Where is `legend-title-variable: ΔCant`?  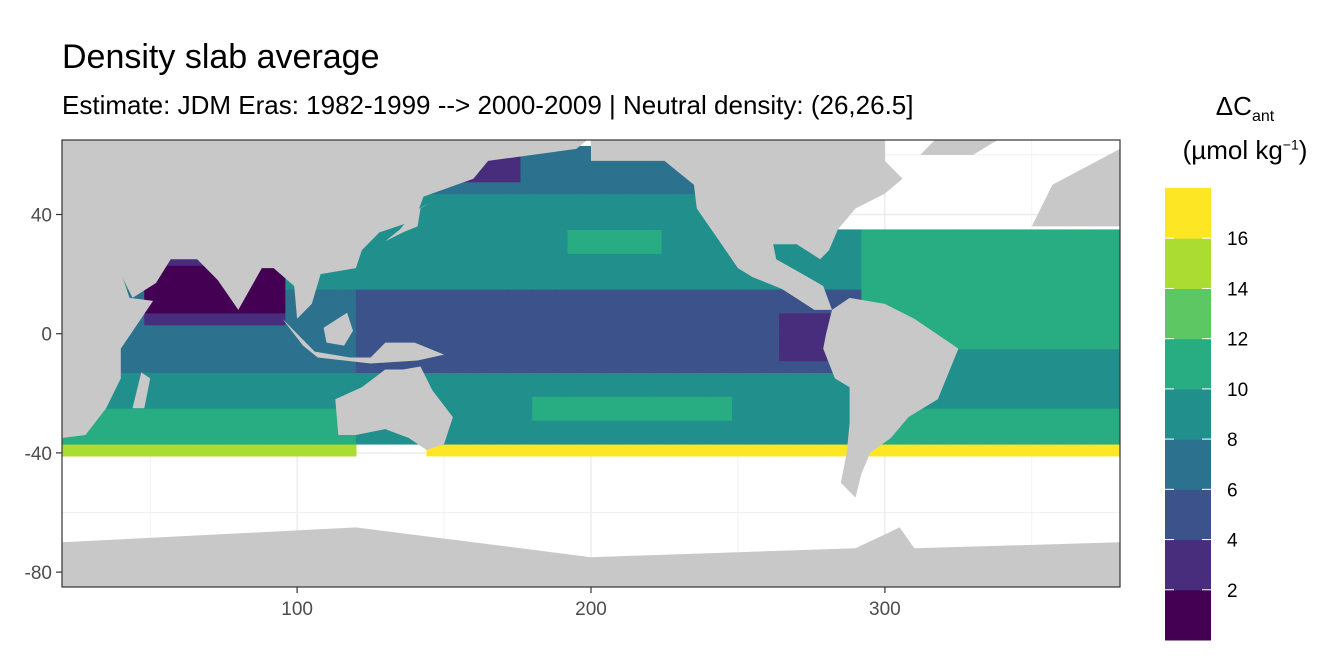 legend-title-variable: ΔCant is located at coordinates (1245, 108).